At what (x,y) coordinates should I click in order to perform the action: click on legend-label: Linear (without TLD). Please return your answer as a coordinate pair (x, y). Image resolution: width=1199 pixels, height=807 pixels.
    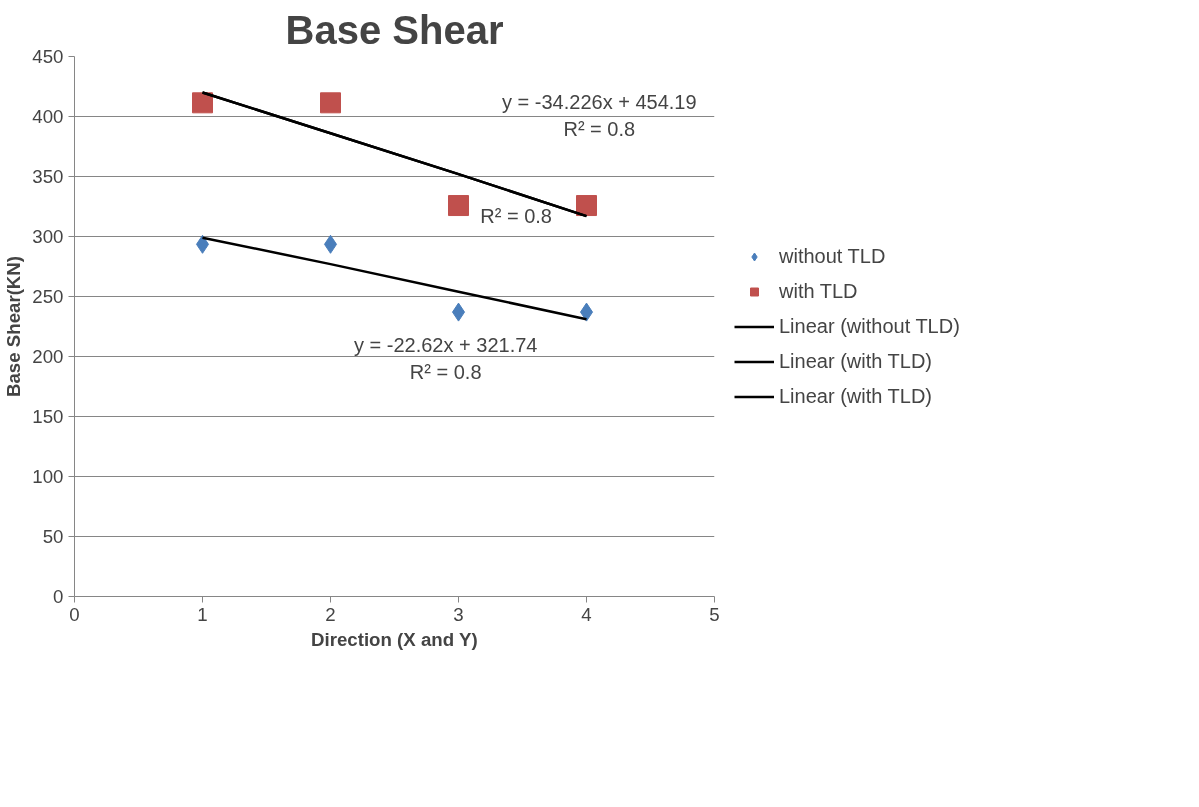
    Looking at the image, I should click on (869, 326).